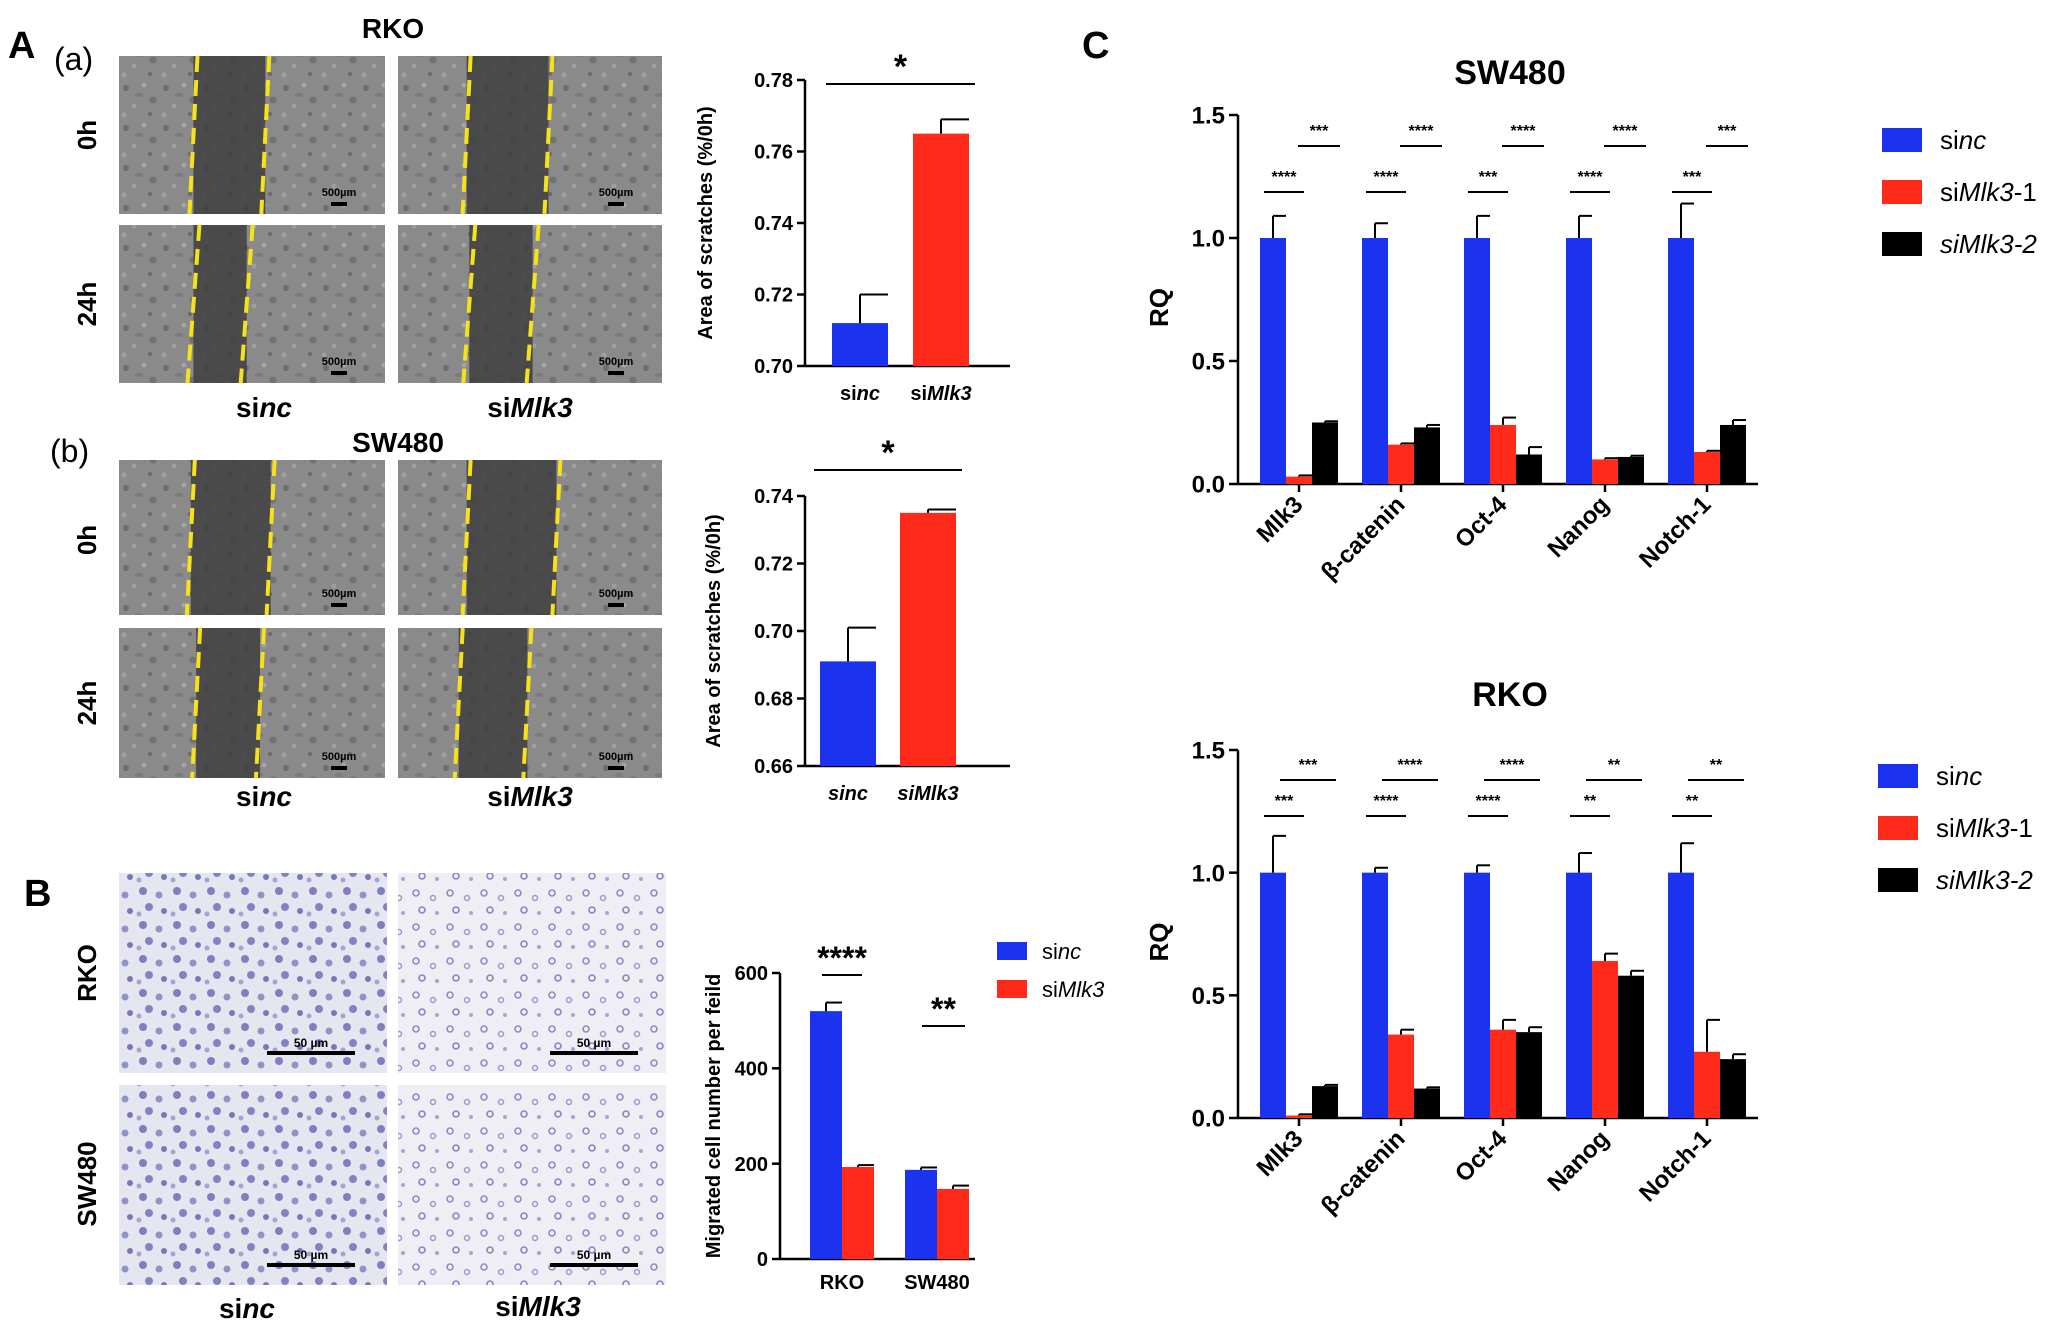  I want to click on bar-RKO-siMlk3, so click(858, 1213).